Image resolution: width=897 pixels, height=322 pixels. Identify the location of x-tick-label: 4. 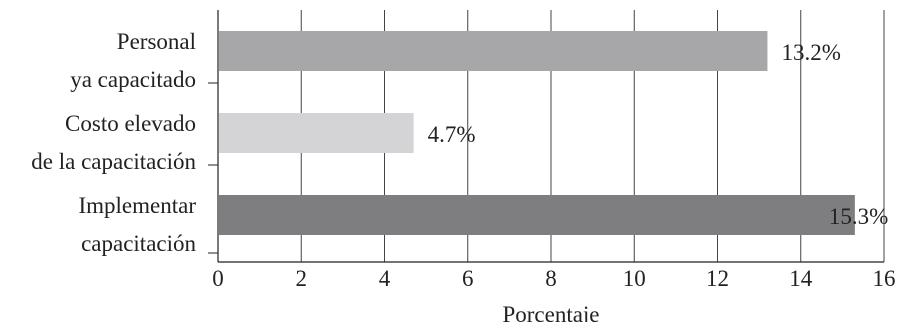
(385, 278).